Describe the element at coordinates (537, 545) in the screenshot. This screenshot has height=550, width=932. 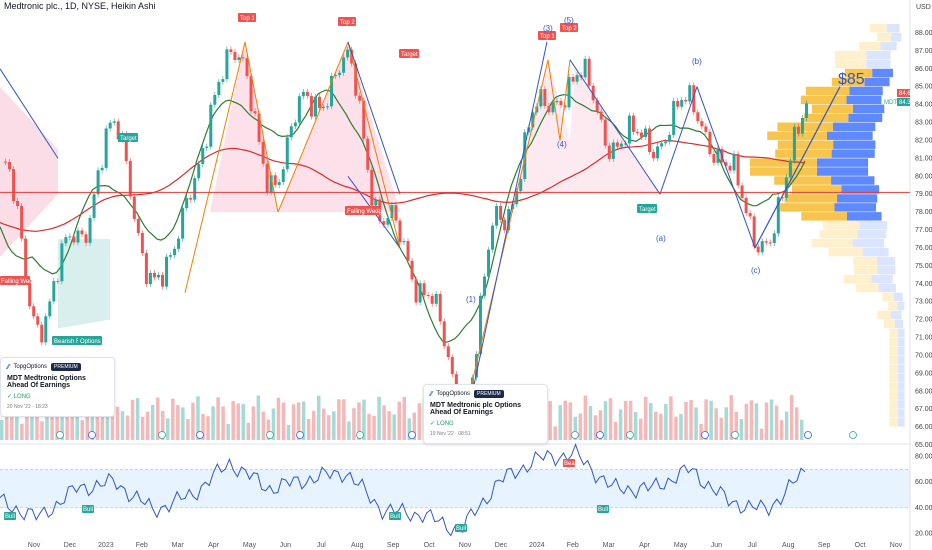
I see `time-tick-label: 2024` at that location.